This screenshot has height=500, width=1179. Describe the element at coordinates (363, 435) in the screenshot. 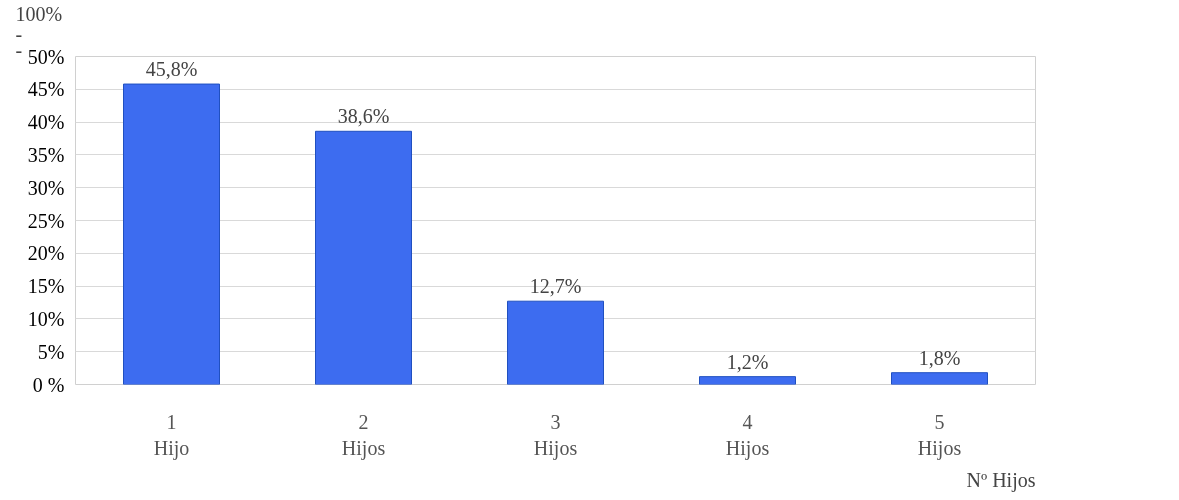

I see `x-tick-label: 2 Hijos` at that location.